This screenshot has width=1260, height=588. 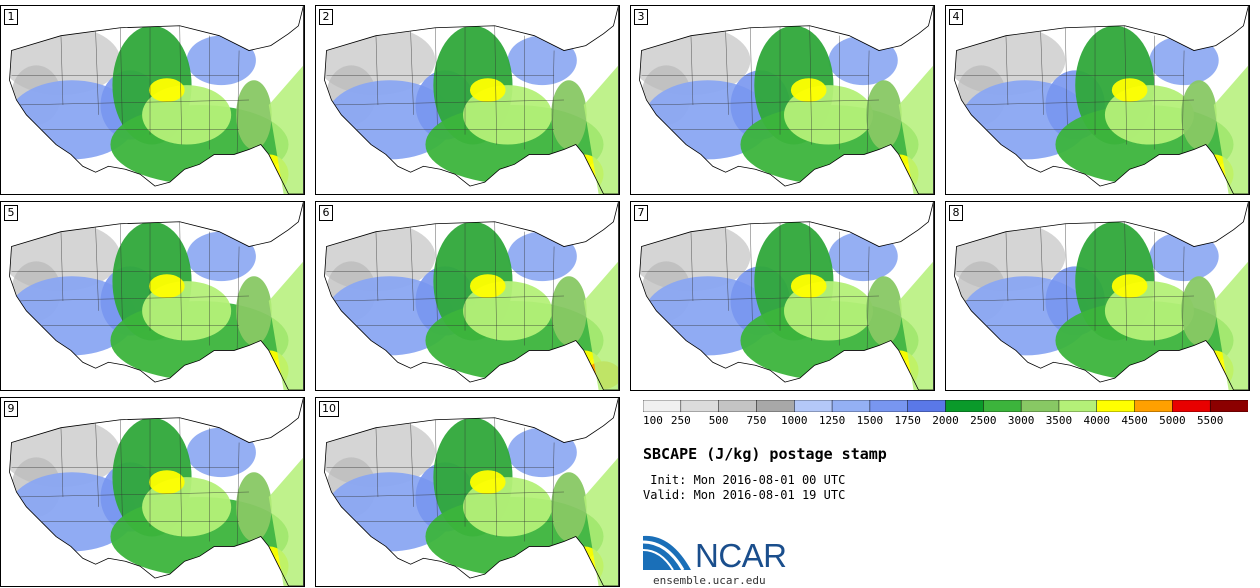 What do you see at coordinates (1097, 420) in the screenshot?
I see `colorbar-label: 4000` at bounding box center [1097, 420].